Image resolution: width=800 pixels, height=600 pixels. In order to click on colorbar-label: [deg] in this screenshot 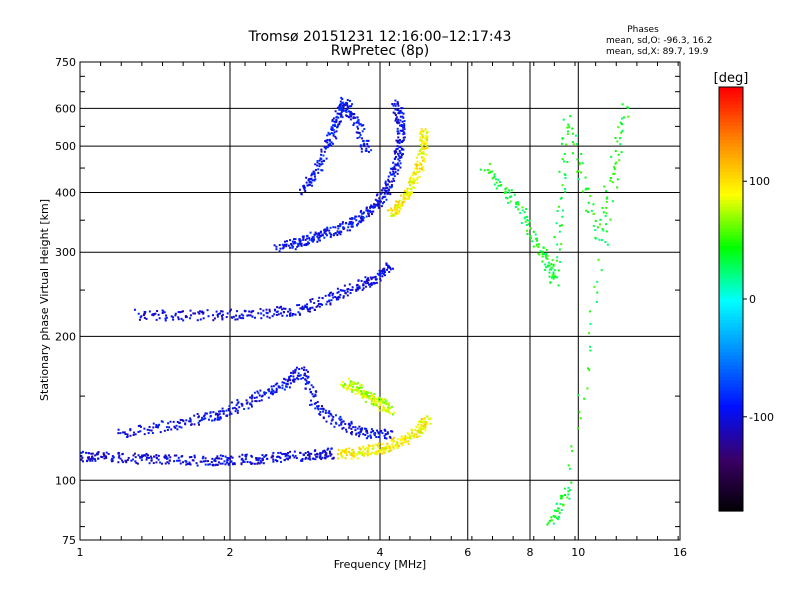, I will do `click(731, 78)`.